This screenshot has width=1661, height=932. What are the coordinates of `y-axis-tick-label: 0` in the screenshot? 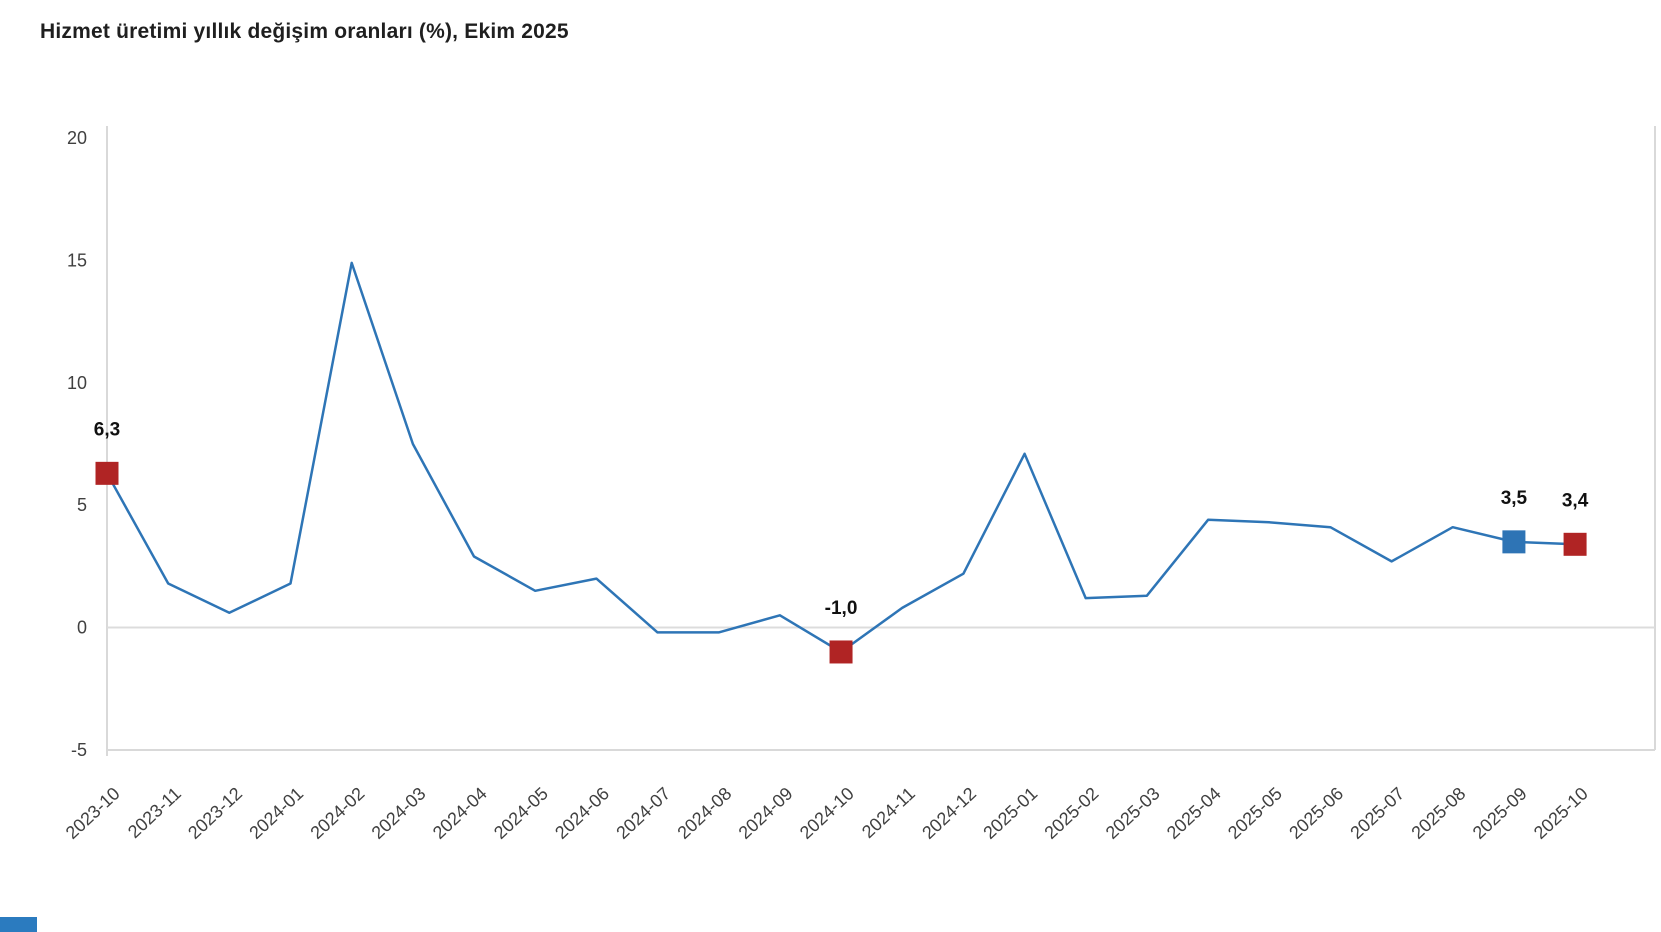 It's located at (82, 628).